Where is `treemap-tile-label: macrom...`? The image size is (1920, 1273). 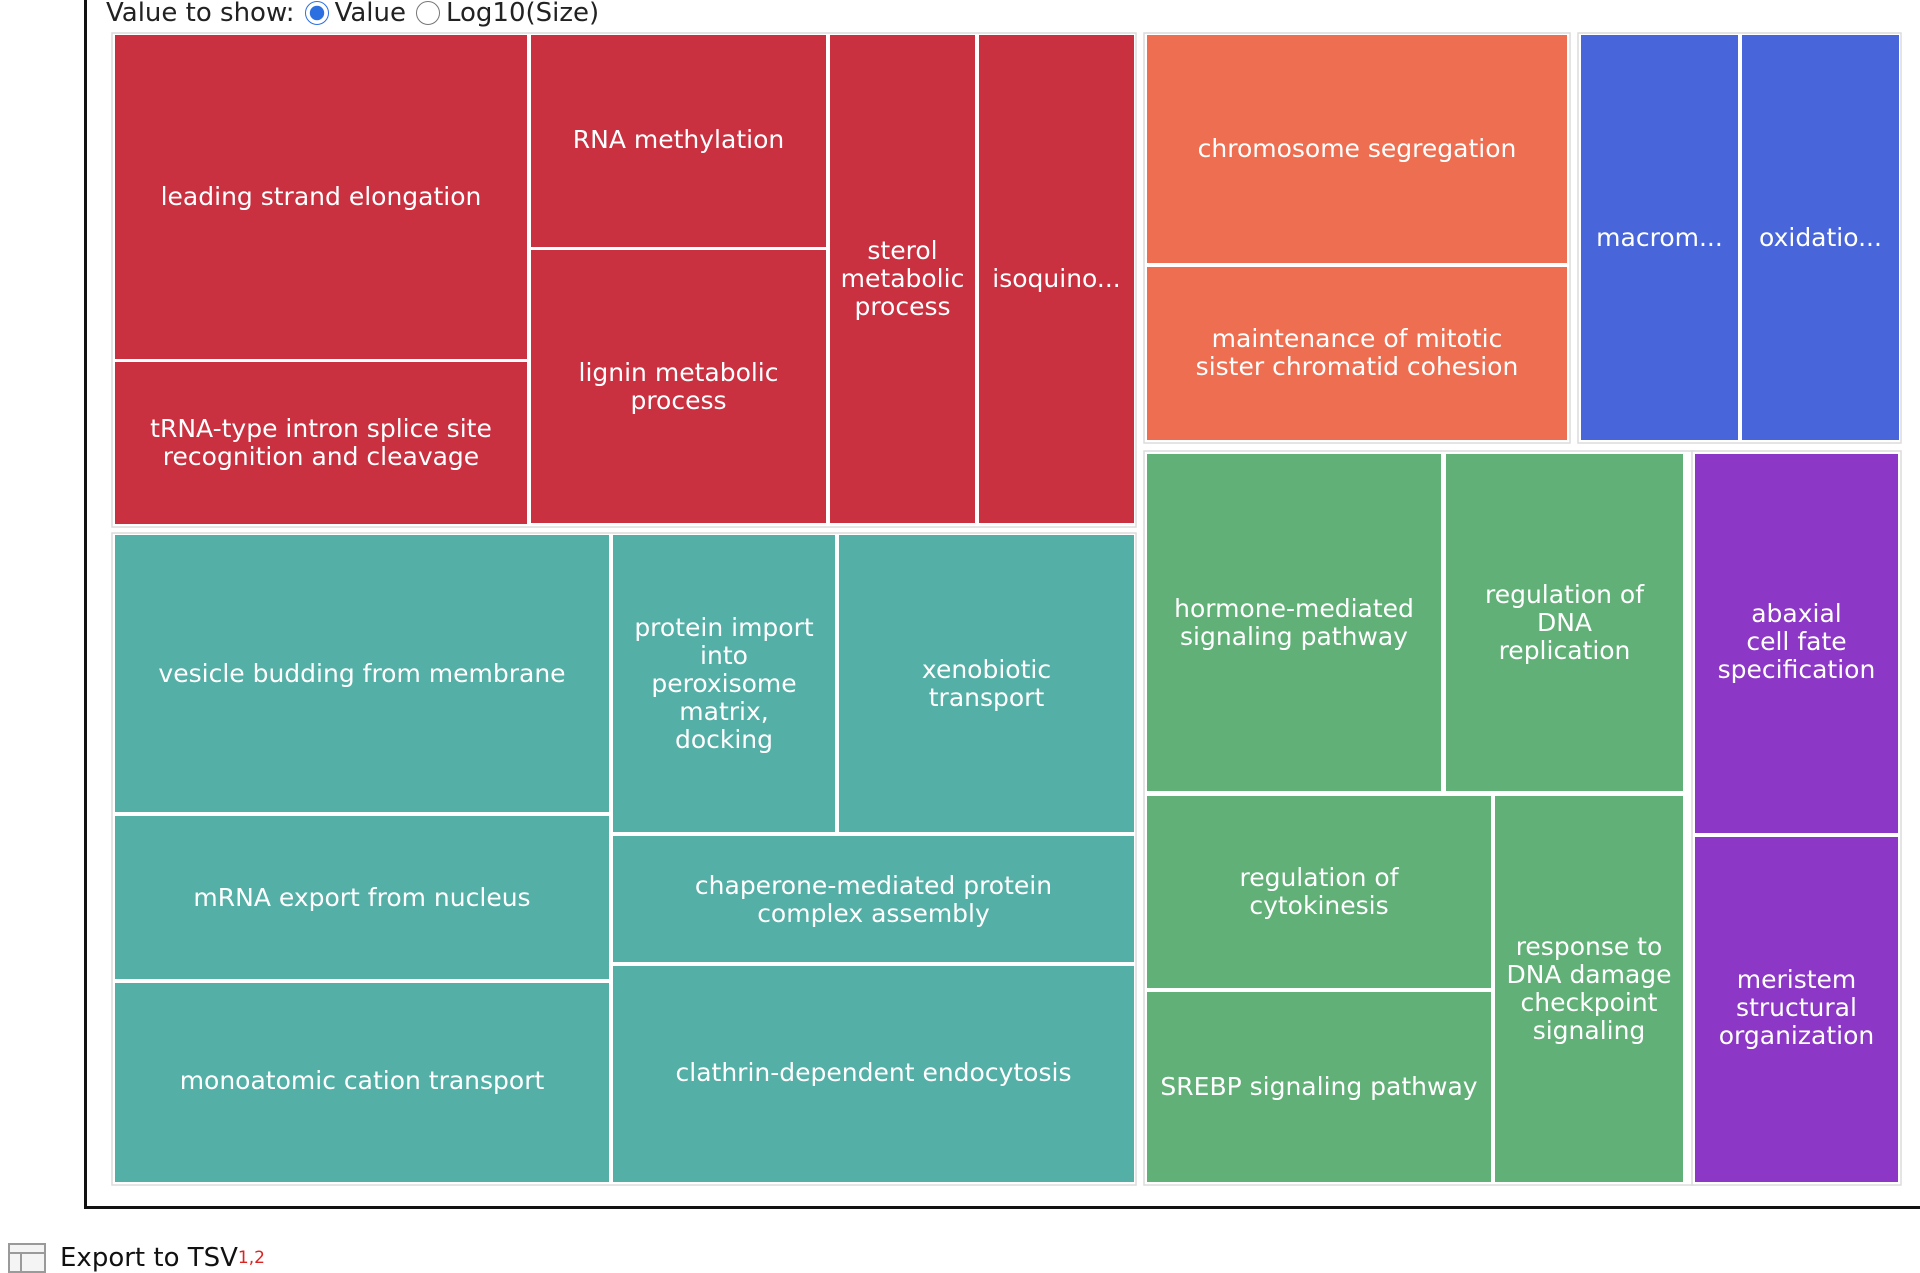
treemap-tile-label: macrom... is located at coordinates (1659, 237).